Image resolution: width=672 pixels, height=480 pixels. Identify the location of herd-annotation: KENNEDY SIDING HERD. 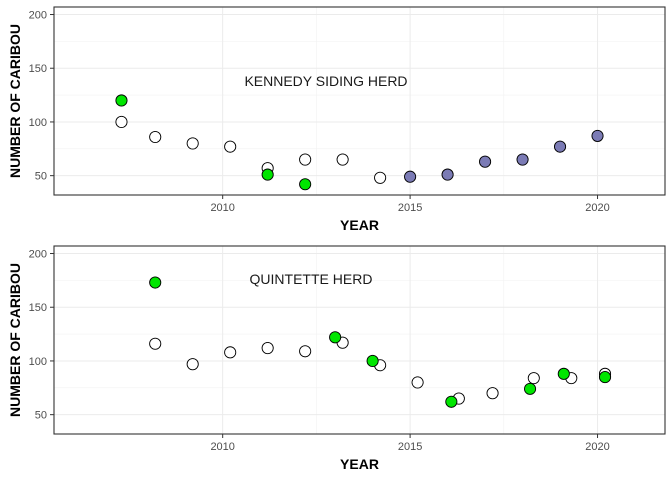
(325, 81).